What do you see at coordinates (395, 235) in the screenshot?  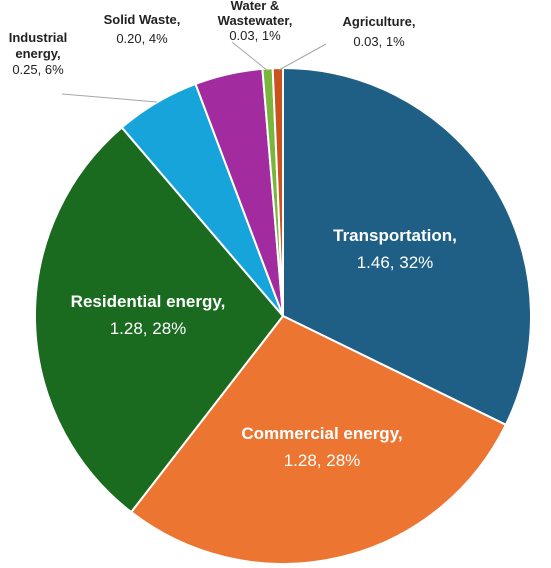 I see `slice-label-transportation: Transportation,` at bounding box center [395, 235].